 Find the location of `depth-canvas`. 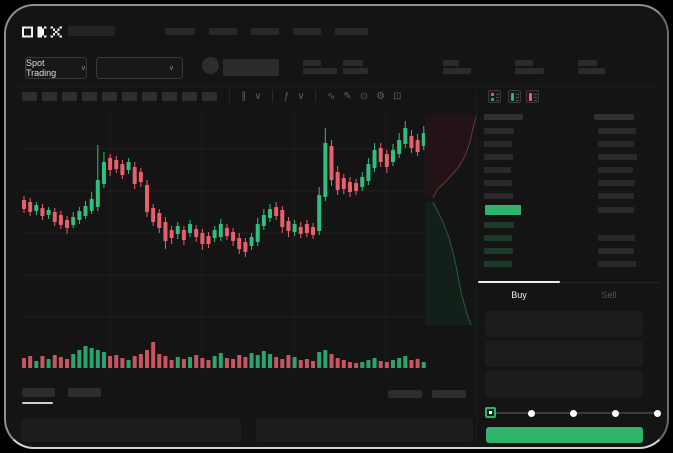

depth-canvas is located at coordinates (451, 219).